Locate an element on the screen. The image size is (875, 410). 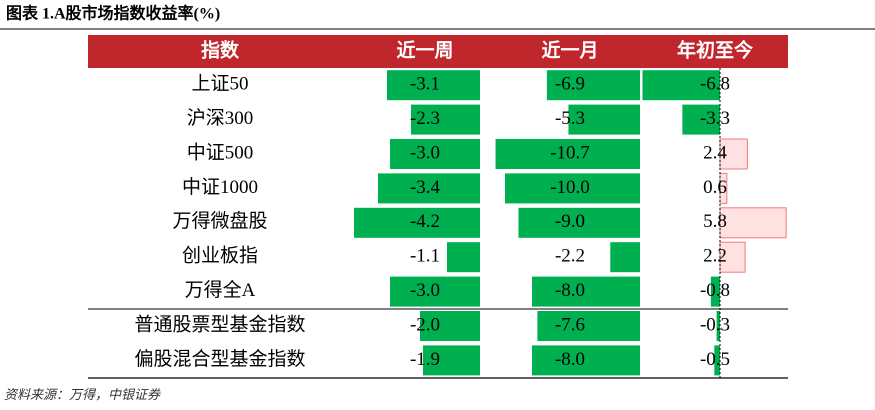
value-label: 0.6 is located at coordinates (715, 187).